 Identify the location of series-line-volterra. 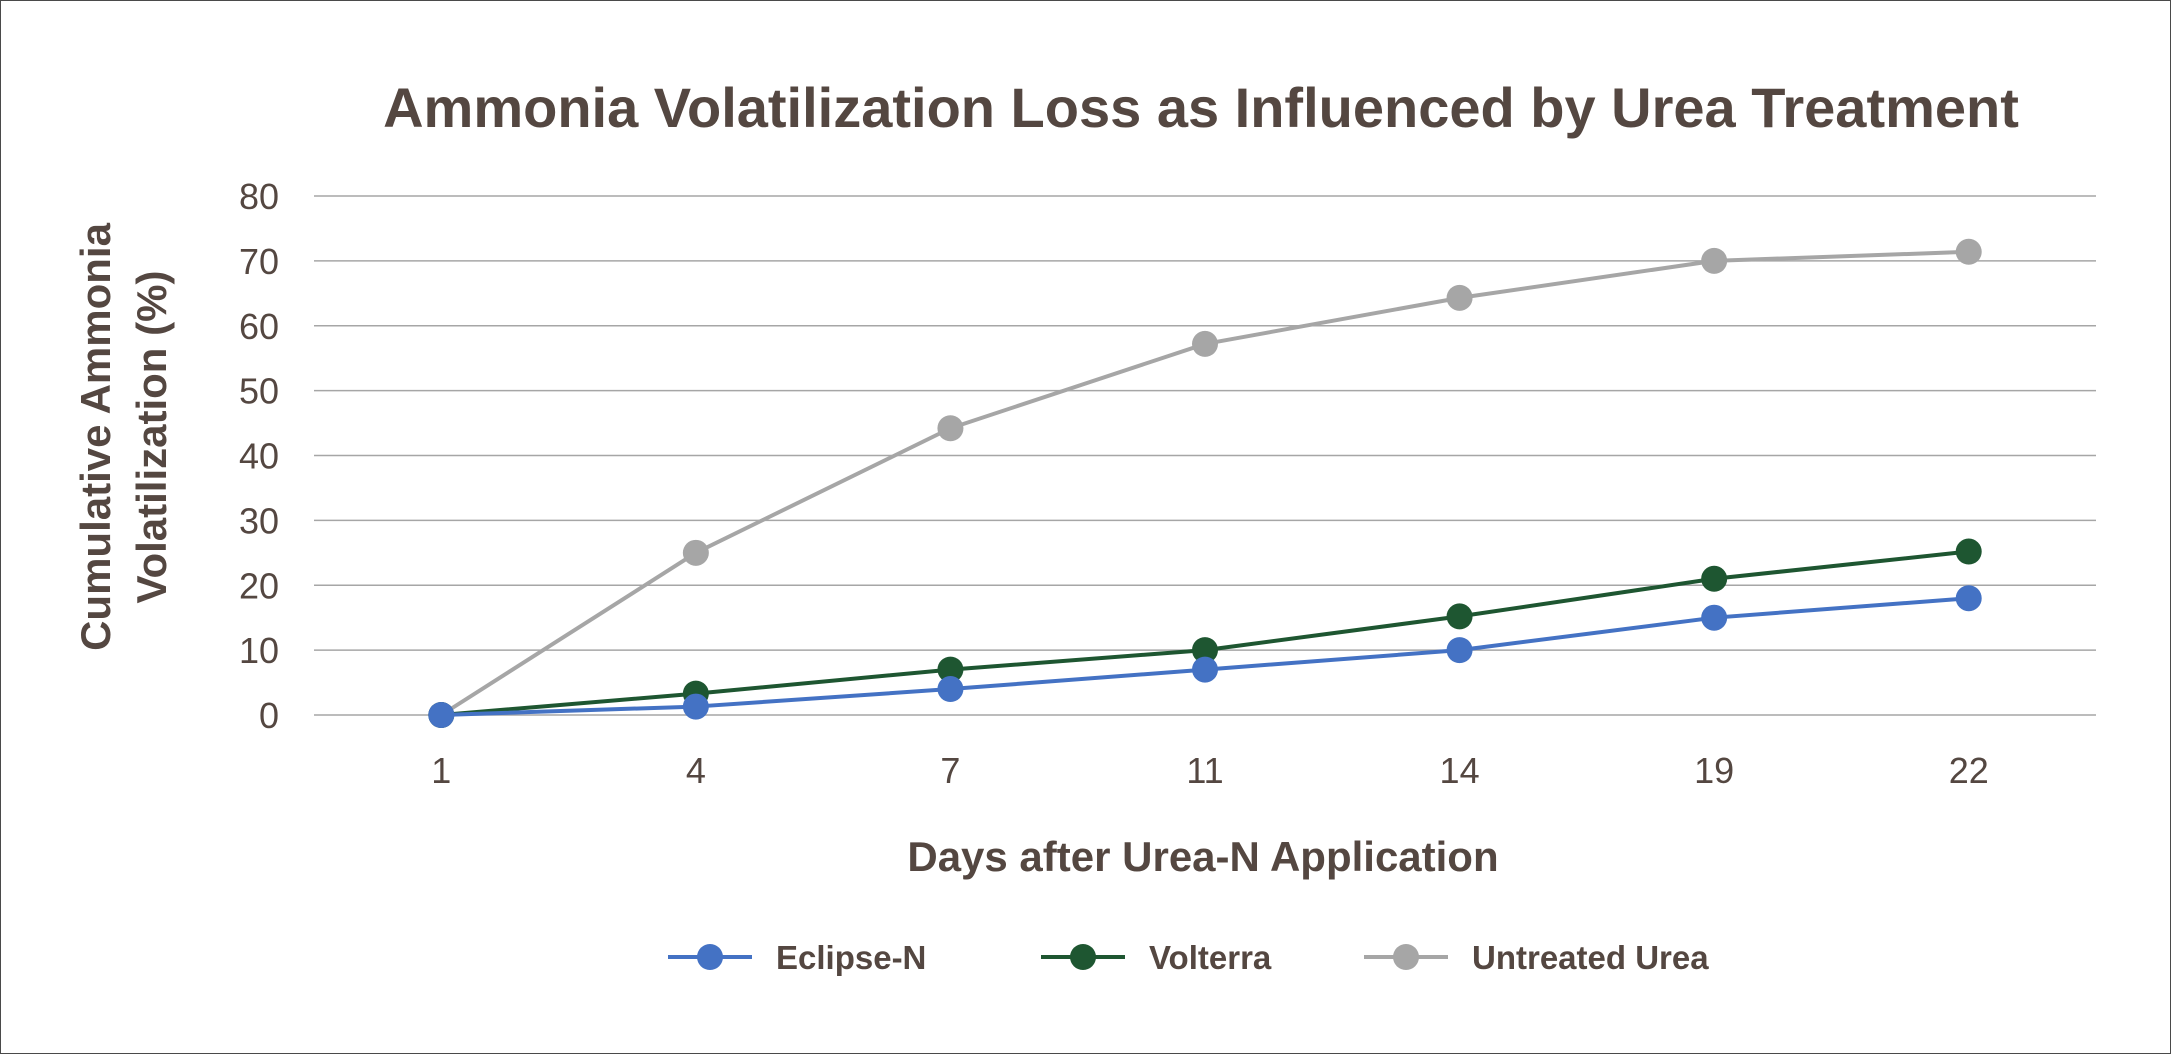
(1205, 633).